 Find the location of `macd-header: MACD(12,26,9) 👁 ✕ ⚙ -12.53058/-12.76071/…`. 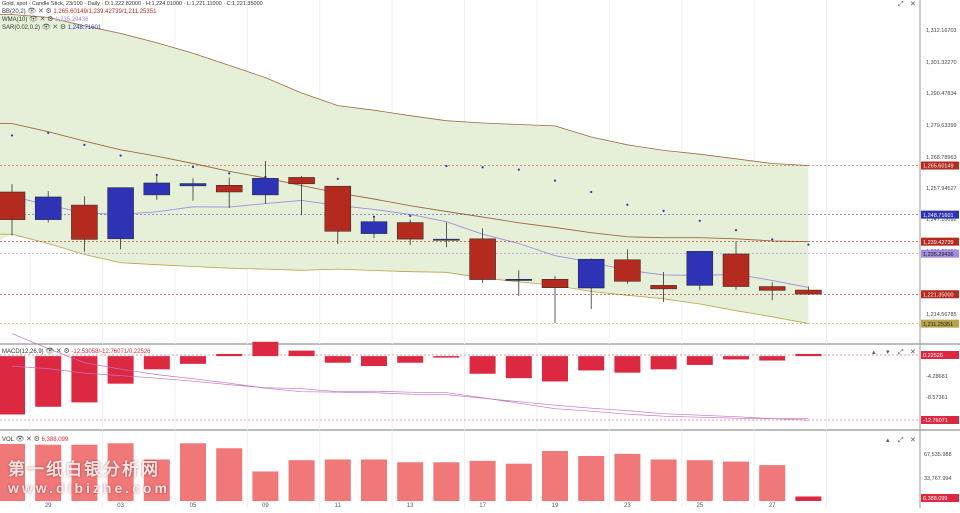

macd-header: MACD(12,26,9) 👁 ✕ ⚙ -12.53058/-12.76071/… is located at coordinates (76, 351).